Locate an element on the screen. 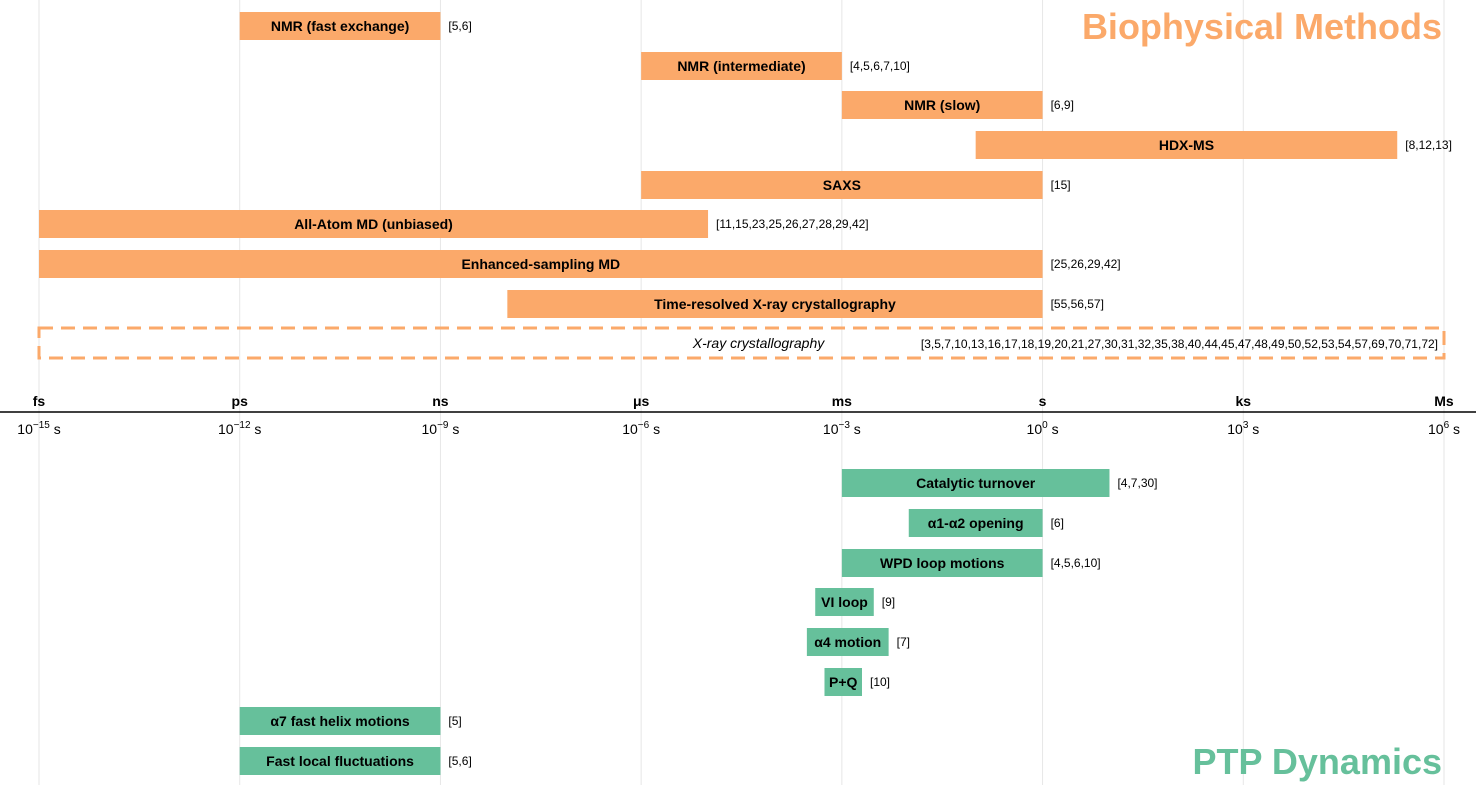 The width and height of the screenshot is (1476, 785). method-bar-ref: [15] is located at coordinates (1061, 185).